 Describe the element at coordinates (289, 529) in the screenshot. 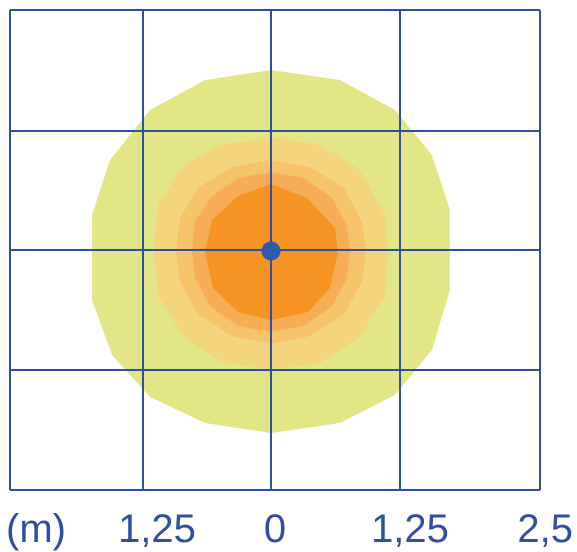

I see `axis-labels: (m) 1,25 0 1,25 2,5` at that location.